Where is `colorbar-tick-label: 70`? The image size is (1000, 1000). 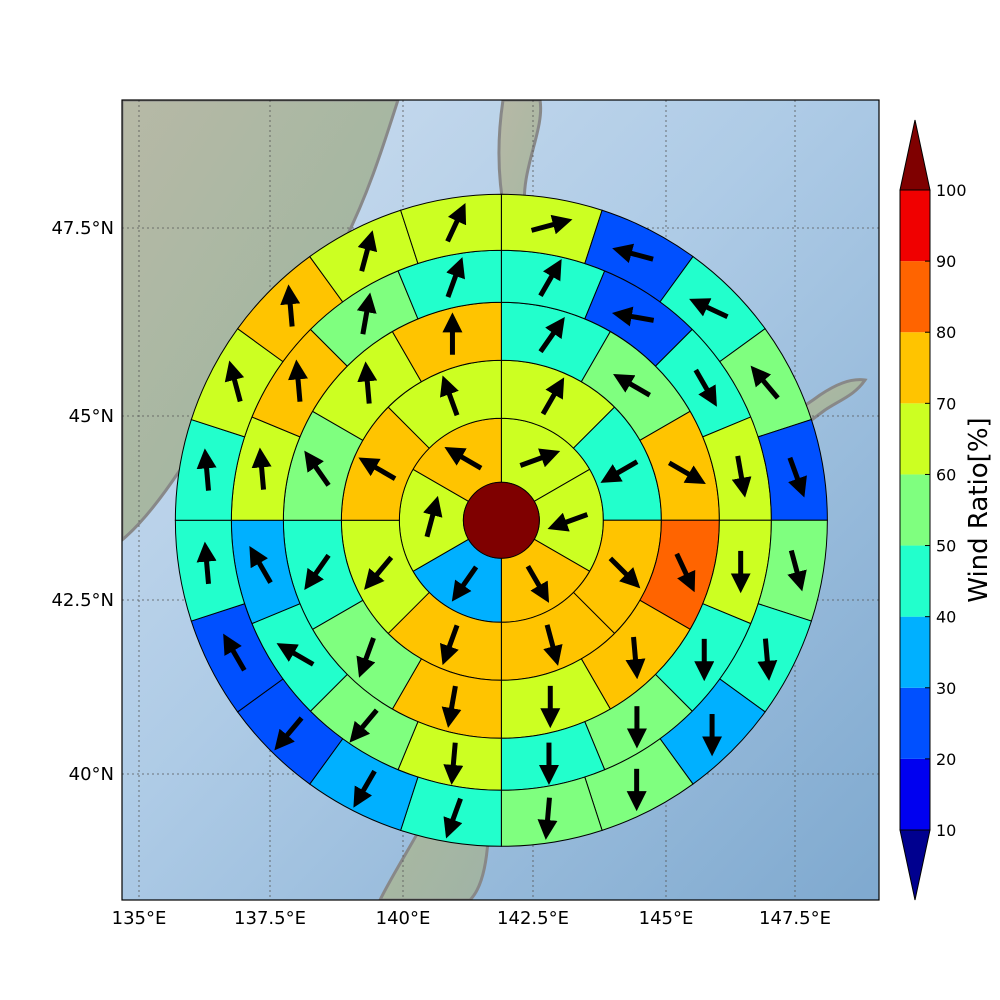
colorbar-tick-label: 70 is located at coordinates (946, 403).